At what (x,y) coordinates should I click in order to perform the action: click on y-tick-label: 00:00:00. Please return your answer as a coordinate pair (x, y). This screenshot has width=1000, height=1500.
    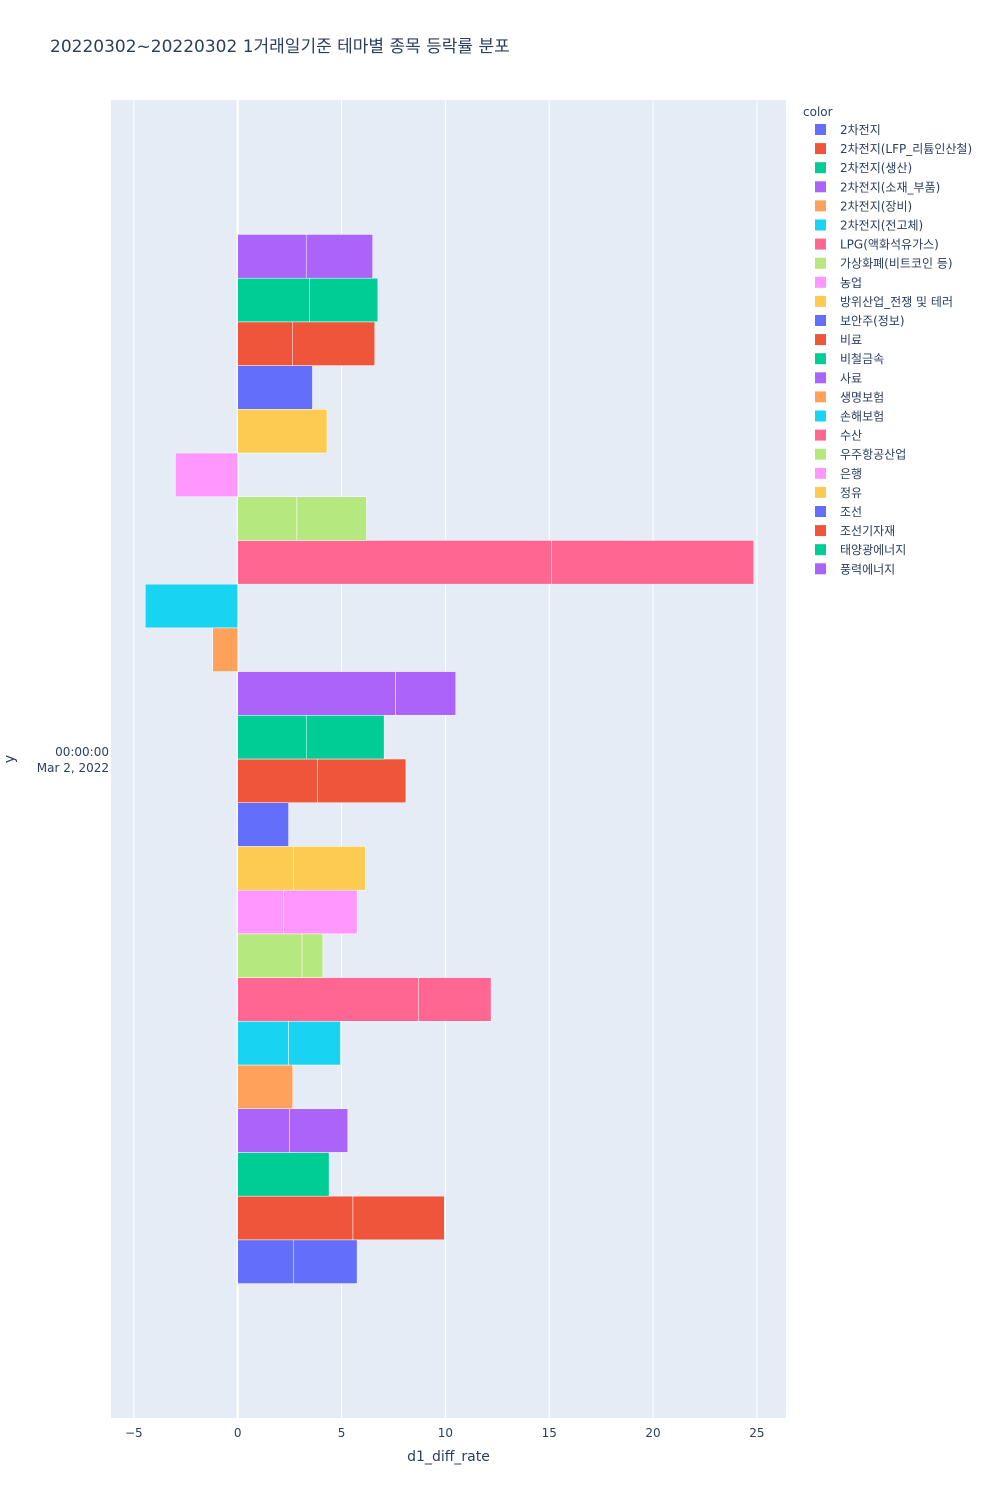
    Looking at the image, I should click on (82, 752).